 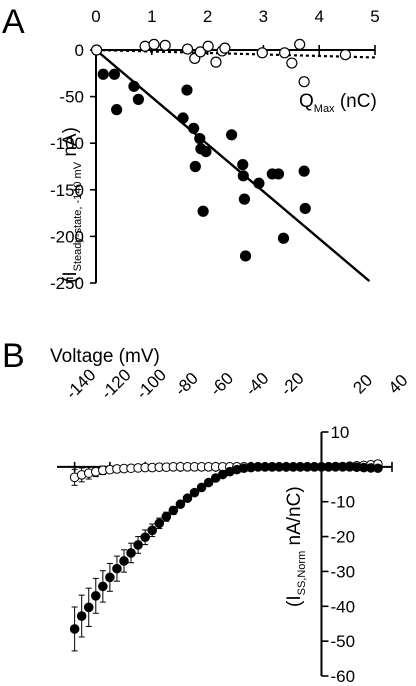 What do you see at coordinates (72, 205) in the screenshot?
I see `panel-a-y-axis-title: (ISteady-state, -140 mV nA)` at bounding box center [72, 205].